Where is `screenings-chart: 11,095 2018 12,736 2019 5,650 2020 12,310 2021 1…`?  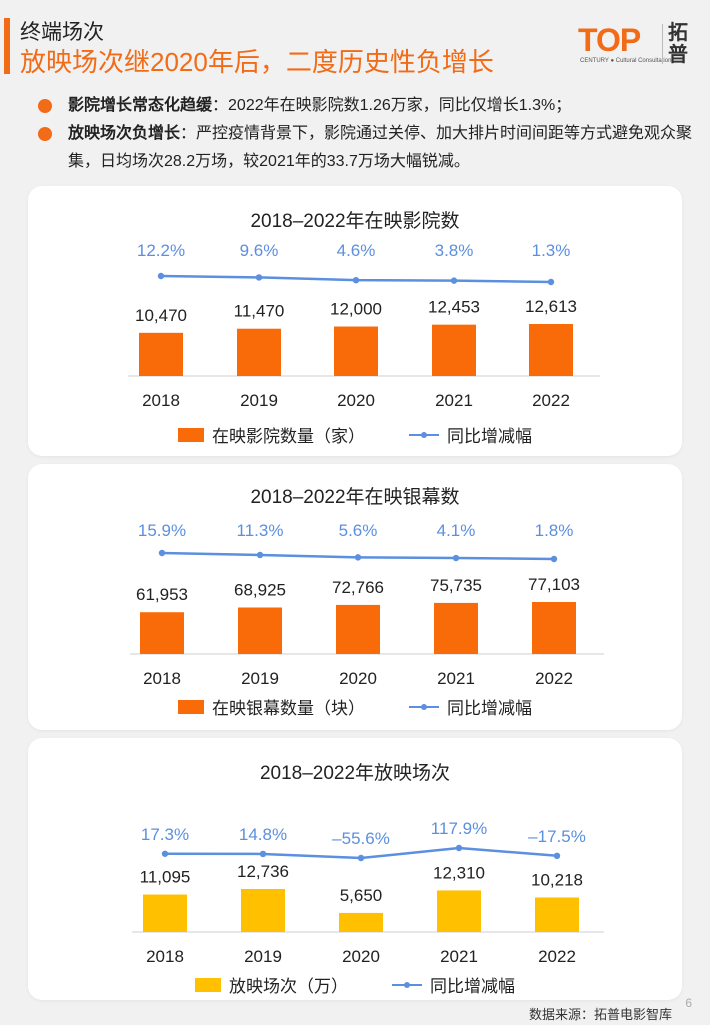
screenings-chart: 11,095 2018 12,736 2019 5,650 2020 12,310 2021 1… is located at coordinates (368, 892).